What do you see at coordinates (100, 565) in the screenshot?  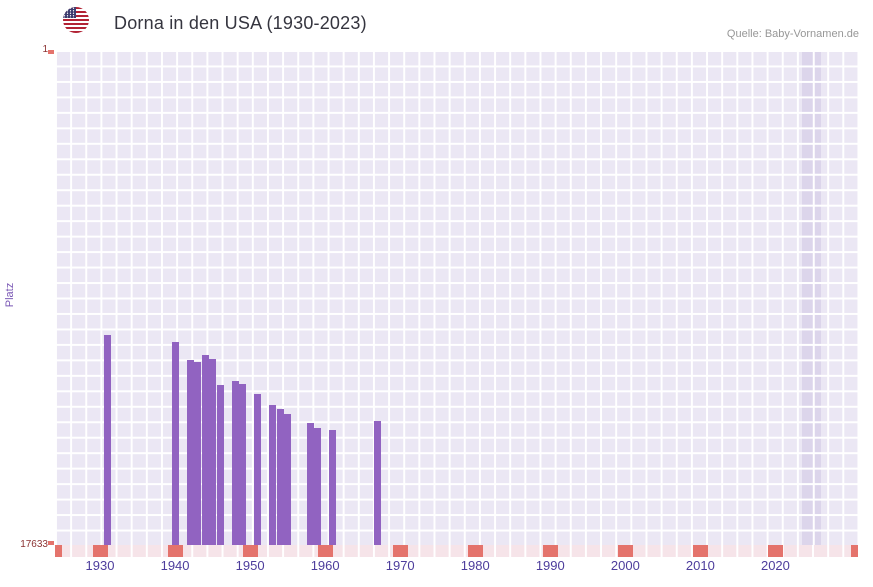 I see `x-axis-label-1930: 1930` at bounding box center [100, 565].